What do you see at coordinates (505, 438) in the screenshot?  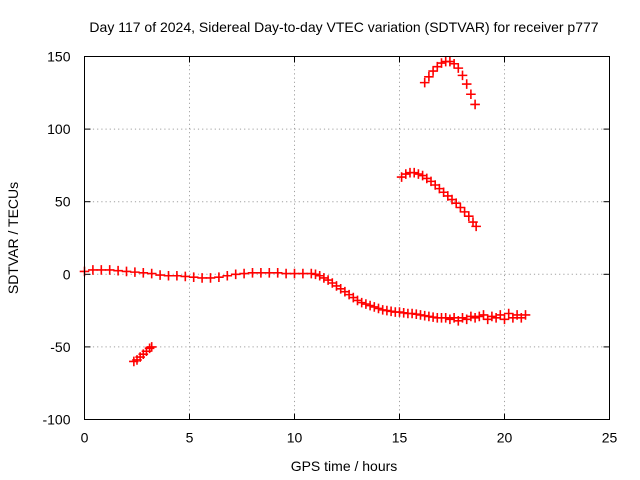 I see `x-tick-label: 20` at bounding box center [505, 438].